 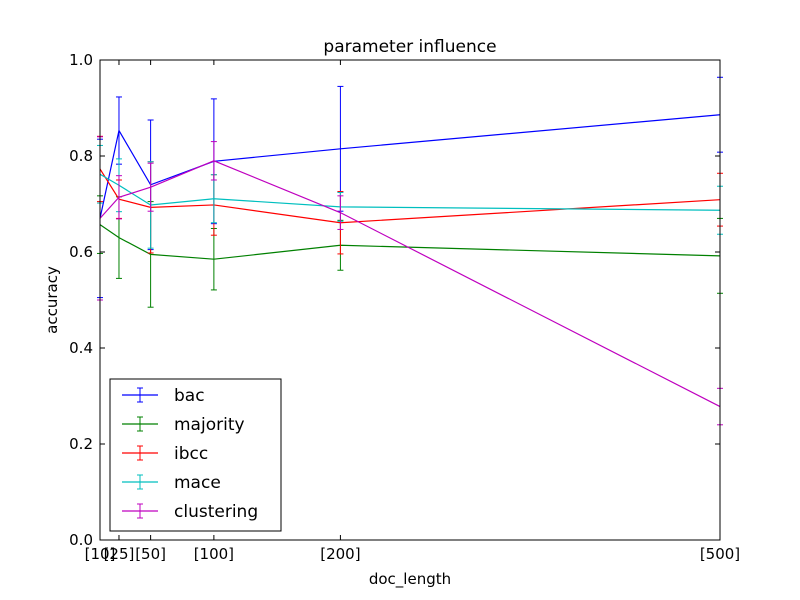 What do you see at coordinates (81, 156) in the screenshot?
I see `y-tick-label: 0.8` at bounding box center [81, 156].